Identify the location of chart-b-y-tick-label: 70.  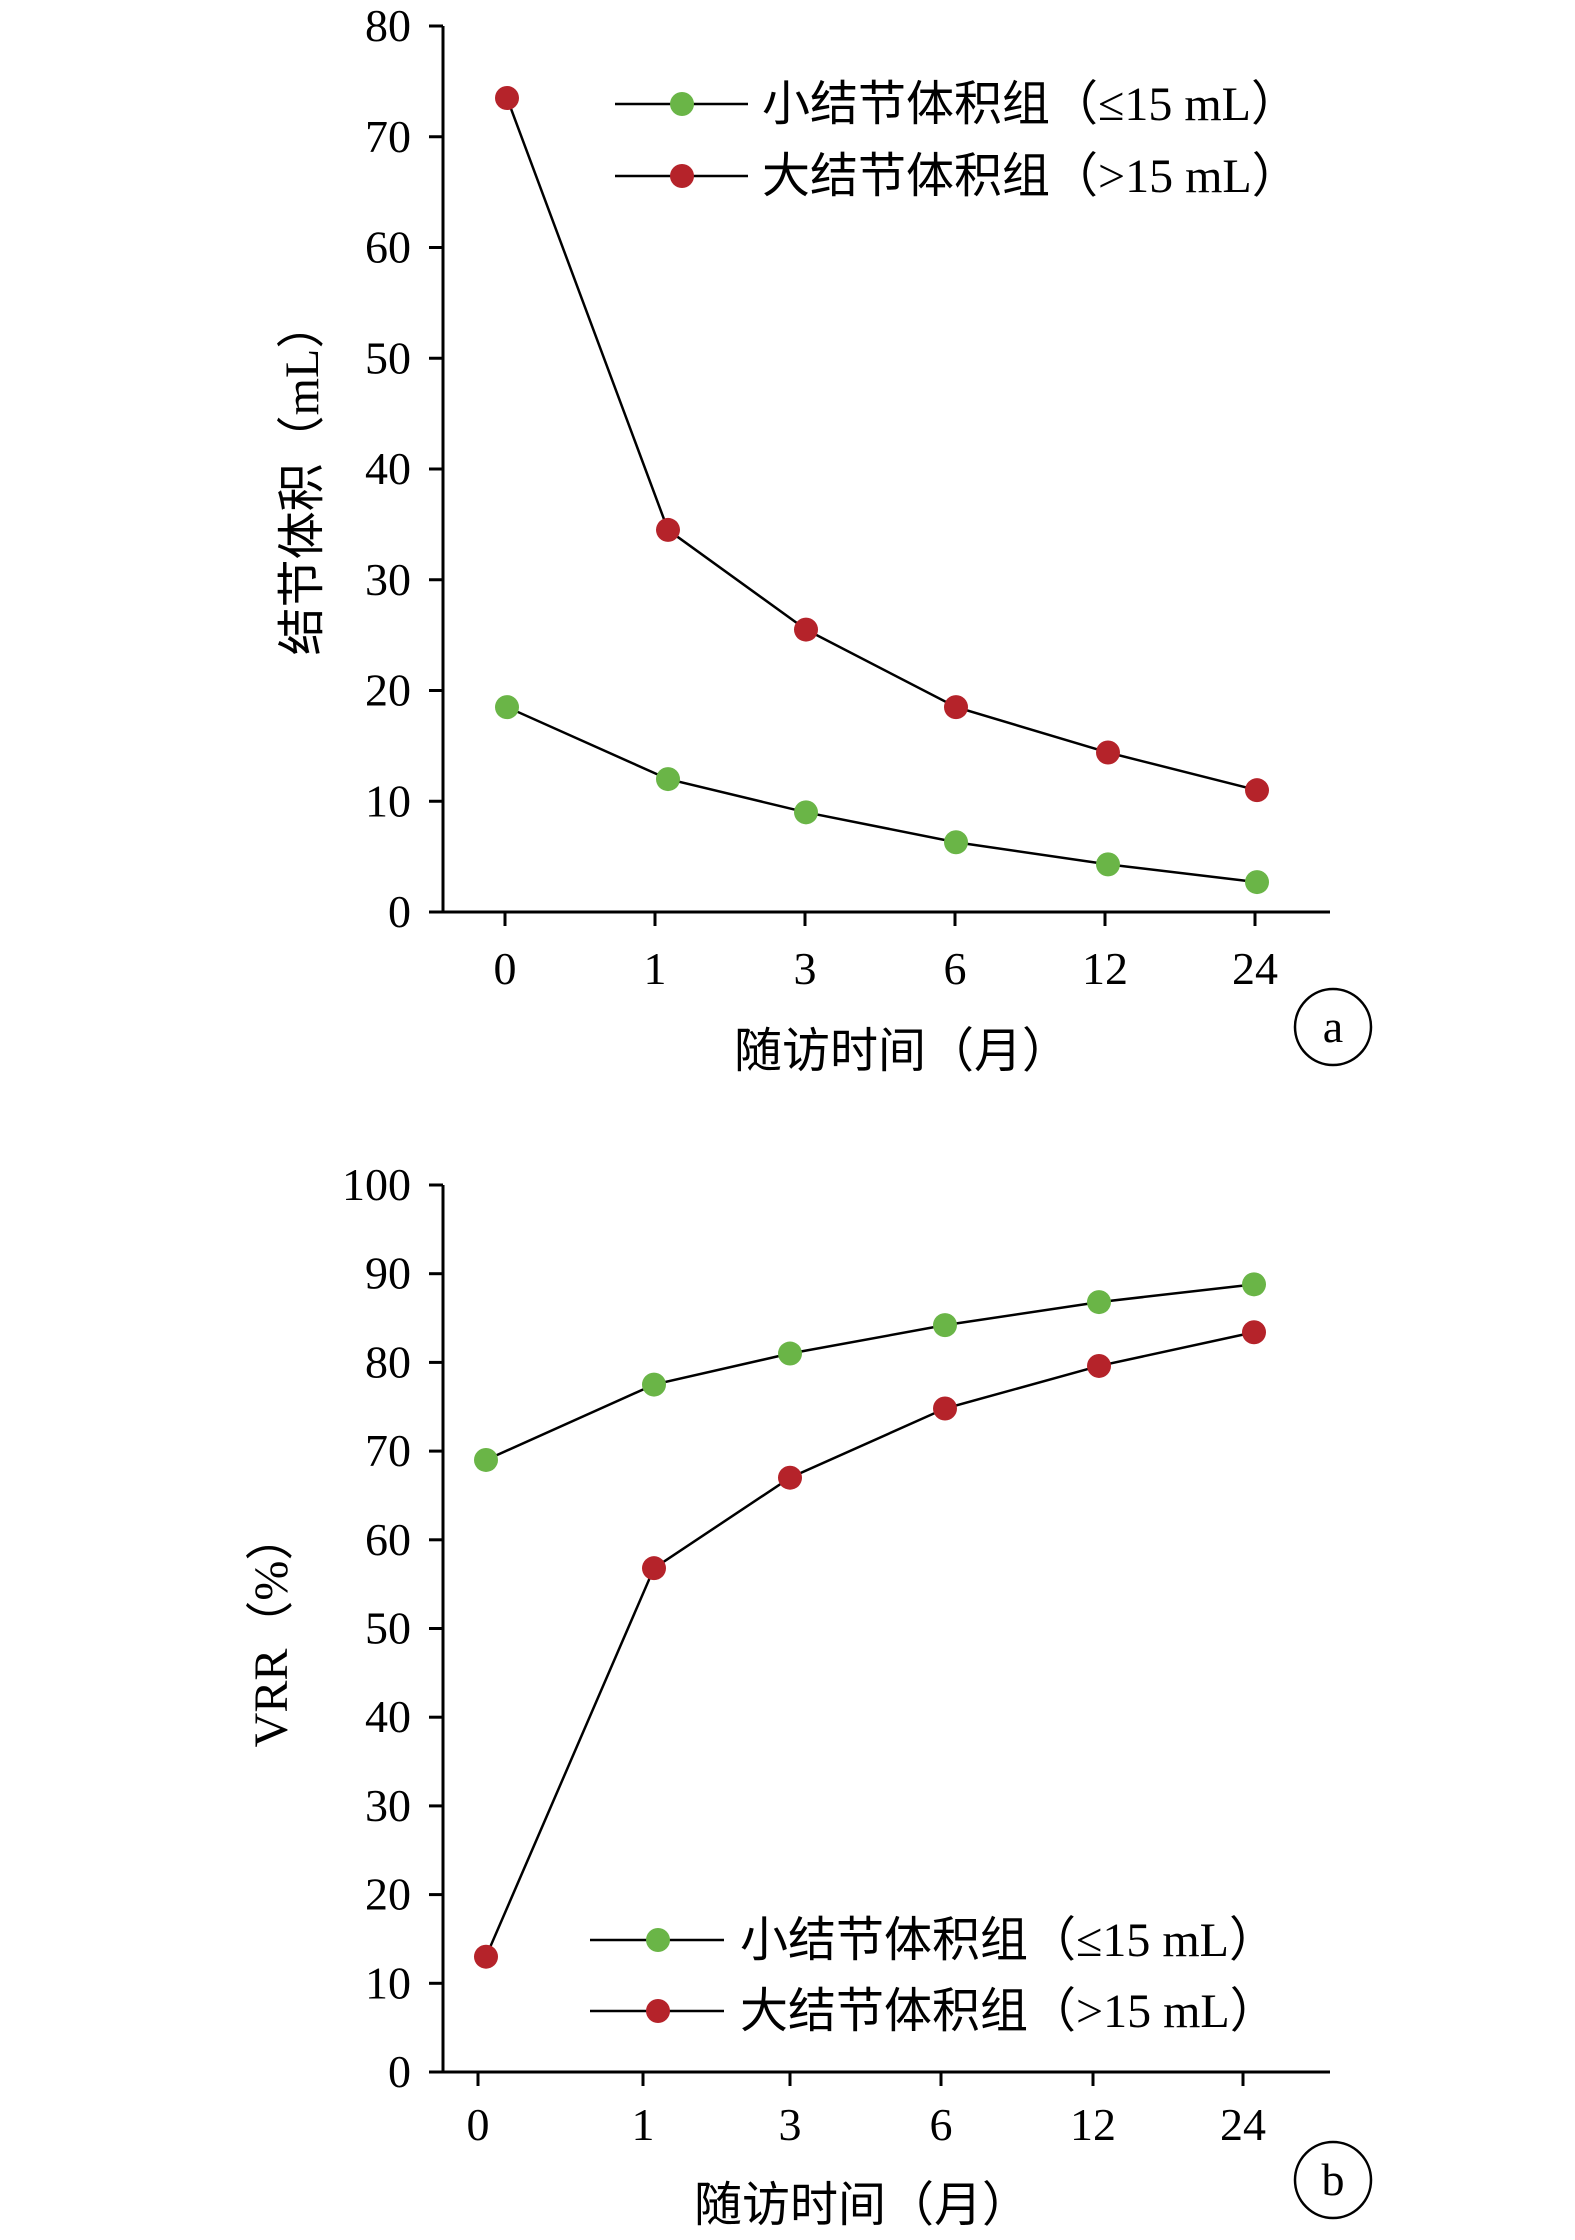
(388, 1450).